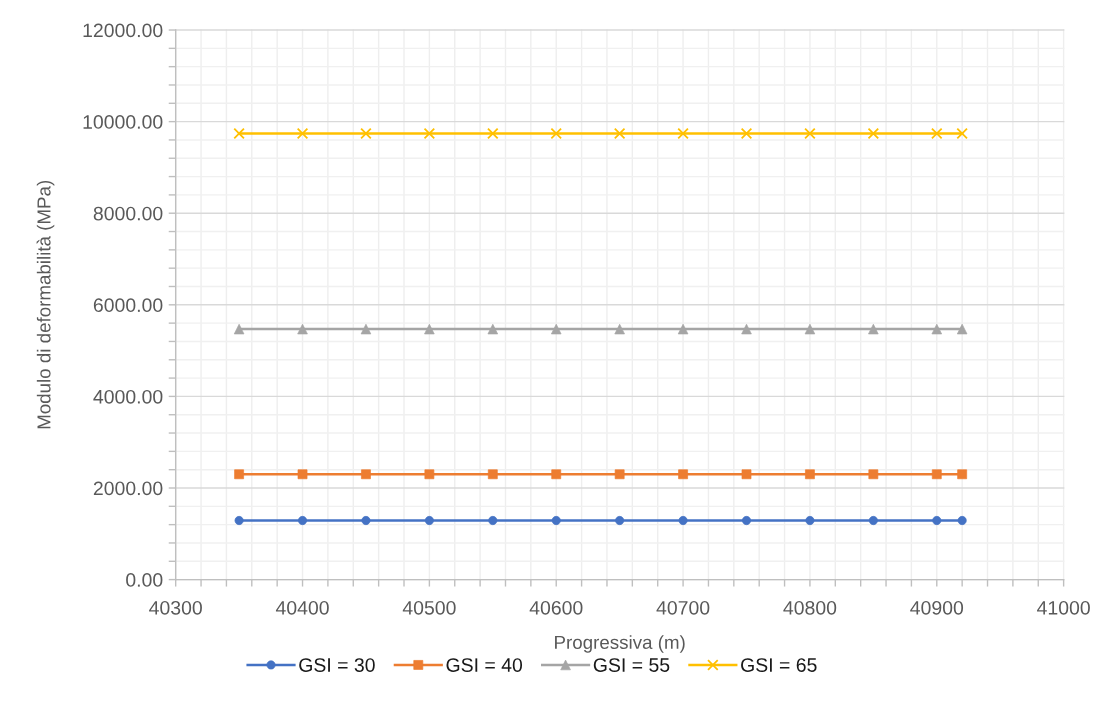 The image size is (1098, 720). What do you see at coordinates (337, 665) in the screenshot?
I see `legend-label: GSI = 30` at bounding box center [337, 665].